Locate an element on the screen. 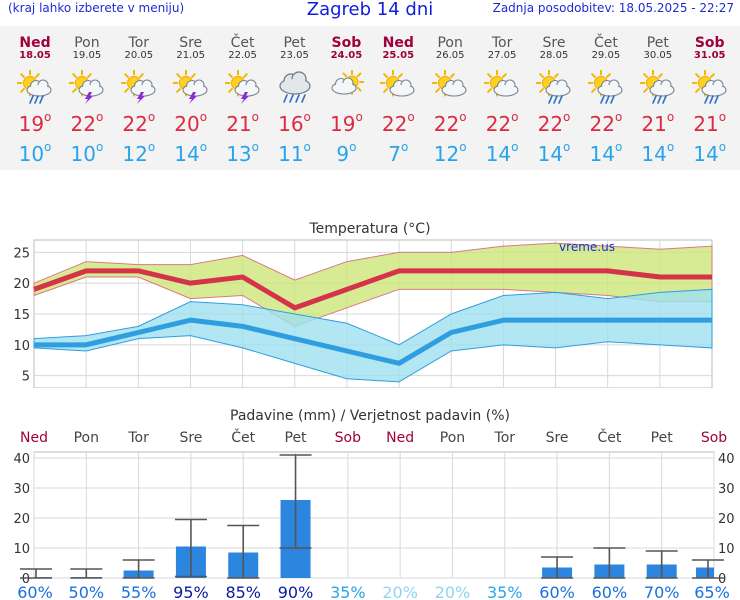 The height and width of the screenshot is (600, 740). precipitation-probability: 55% is located at coordinates (139, 591).